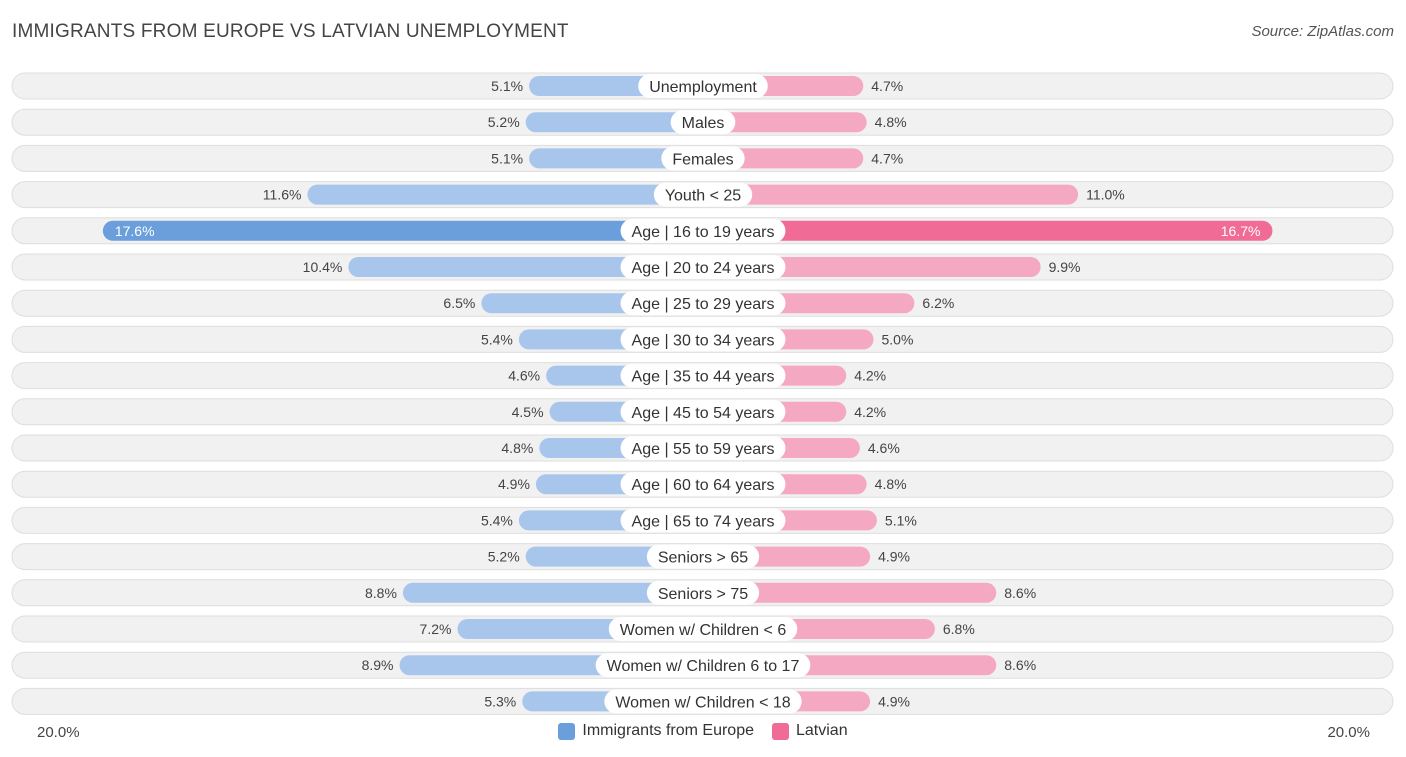 This screenshot has width=1406, height=757. What do you see at coordinates (500, 701) in the screenshot?
I see `value-label-immigrants: 5.3%` at bounding box center [500, 701].